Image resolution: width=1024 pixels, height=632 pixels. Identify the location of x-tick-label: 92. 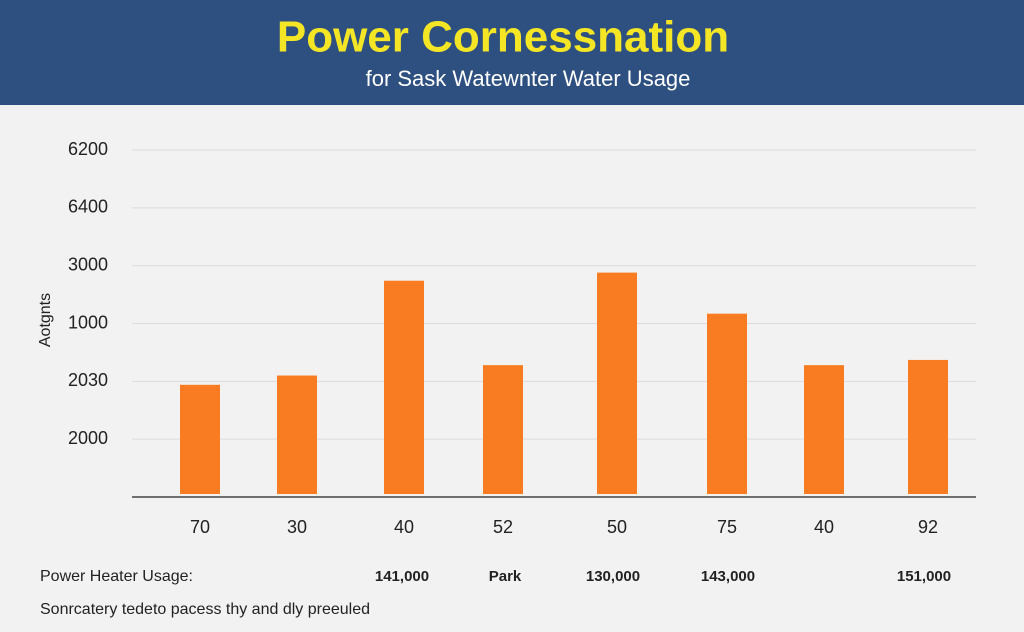
(928, 527).